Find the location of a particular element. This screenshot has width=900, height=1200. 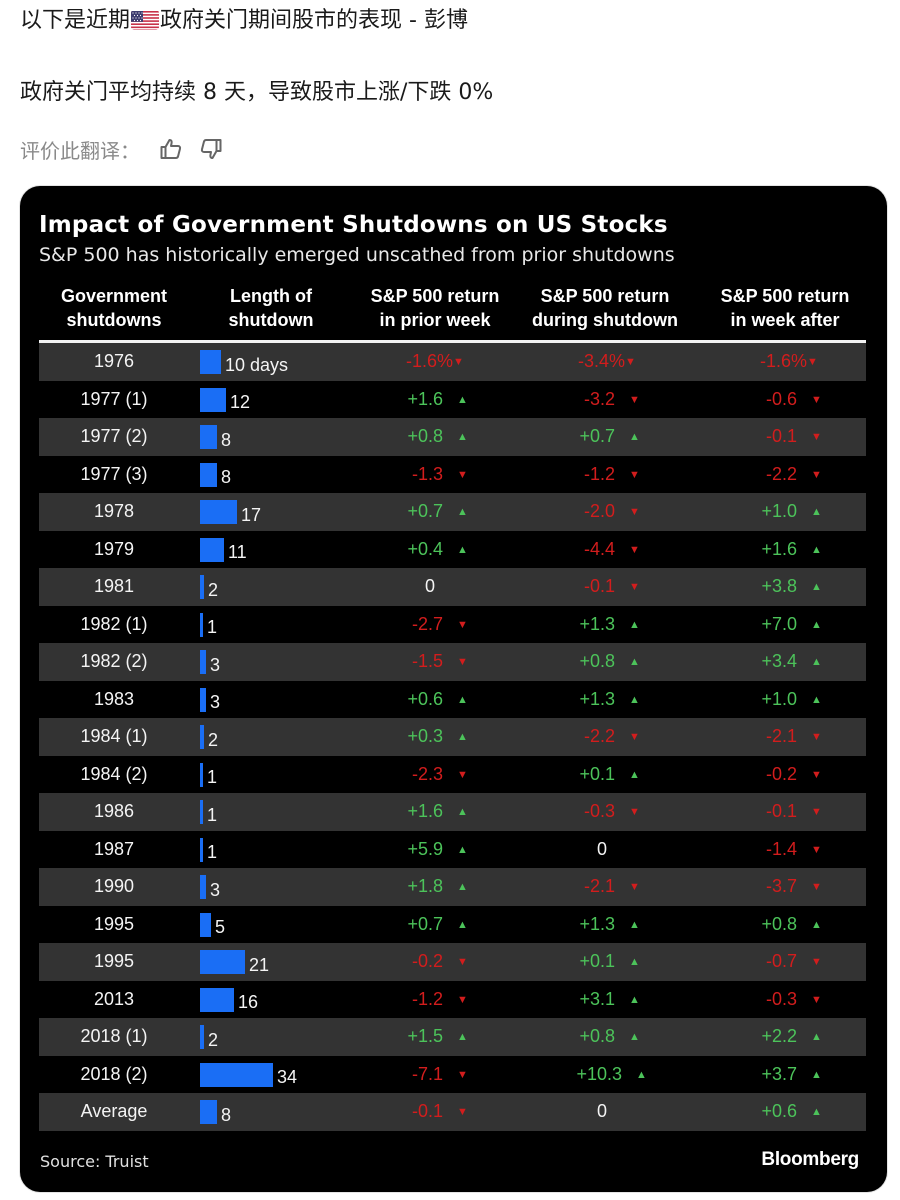

return-prior-cell: +0.3 ▲ is located at coordinates (452, 736).